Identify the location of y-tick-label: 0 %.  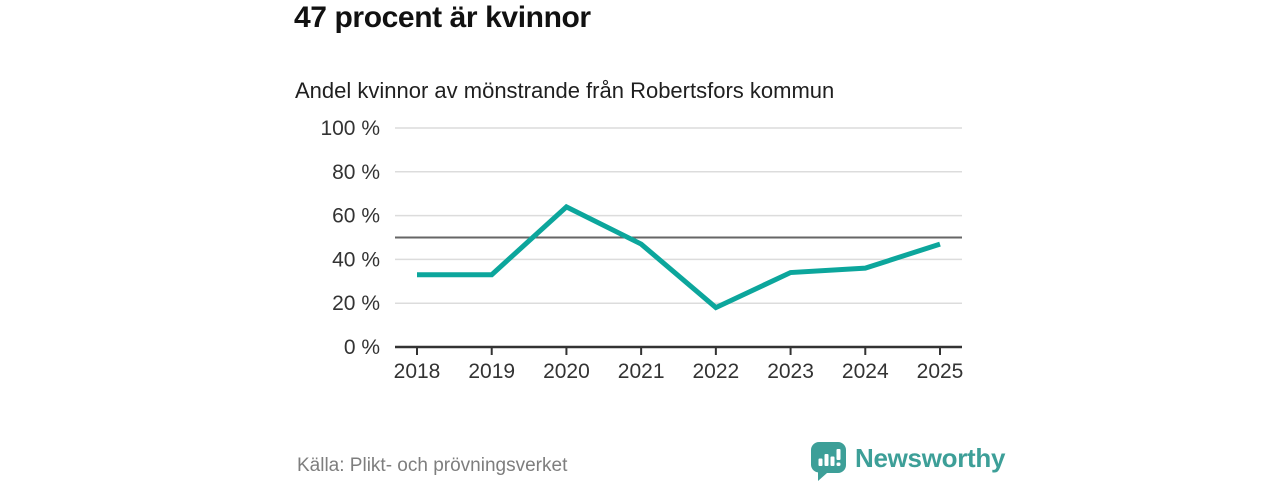
(362, 347).